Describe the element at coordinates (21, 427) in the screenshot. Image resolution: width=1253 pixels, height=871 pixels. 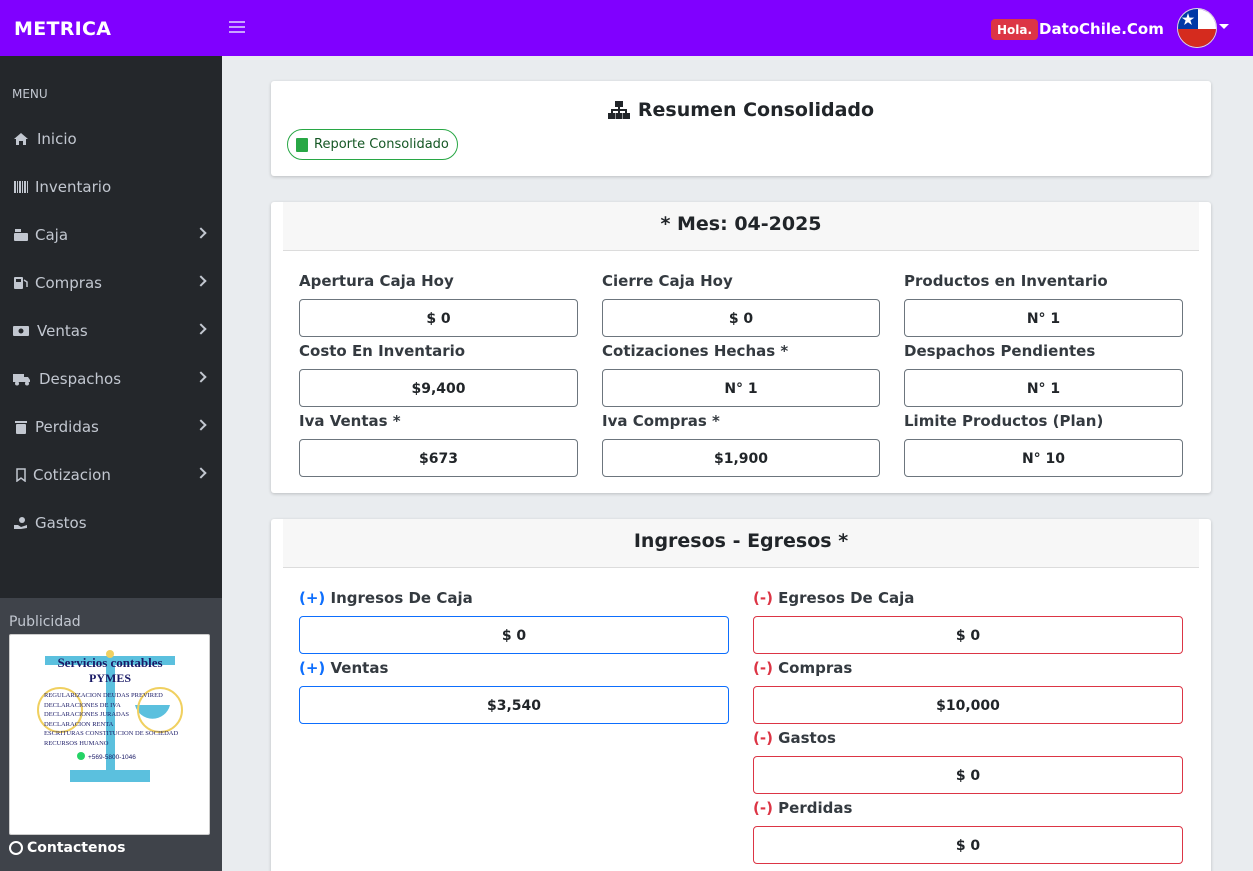
I see `trash-icon` at that location.